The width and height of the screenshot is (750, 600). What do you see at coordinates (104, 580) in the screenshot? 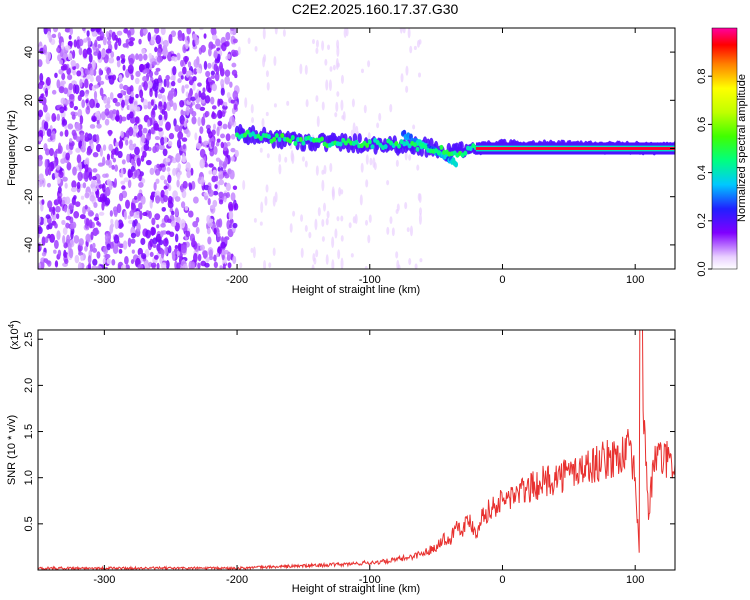
I see `x-tick-label: -300` at bounding box center [104, 580].